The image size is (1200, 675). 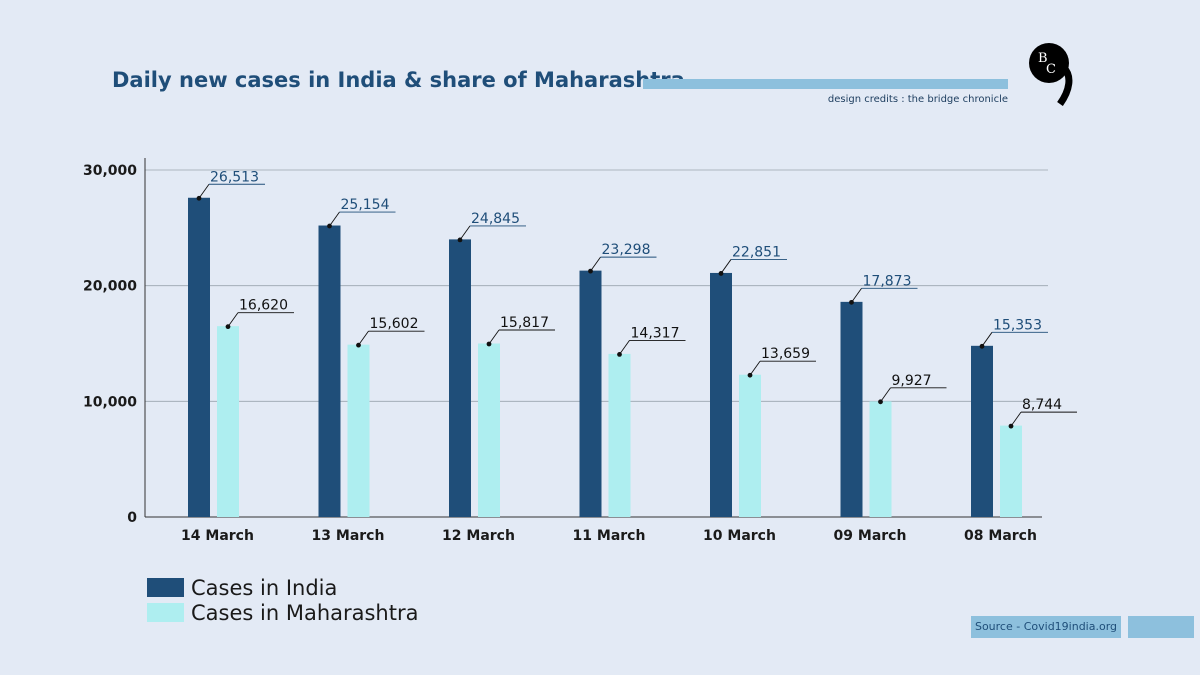 What do you see at coordinates (785, 354) in the screenshot?
I see `data-label: 13,659` at bounding box center [785, 354].